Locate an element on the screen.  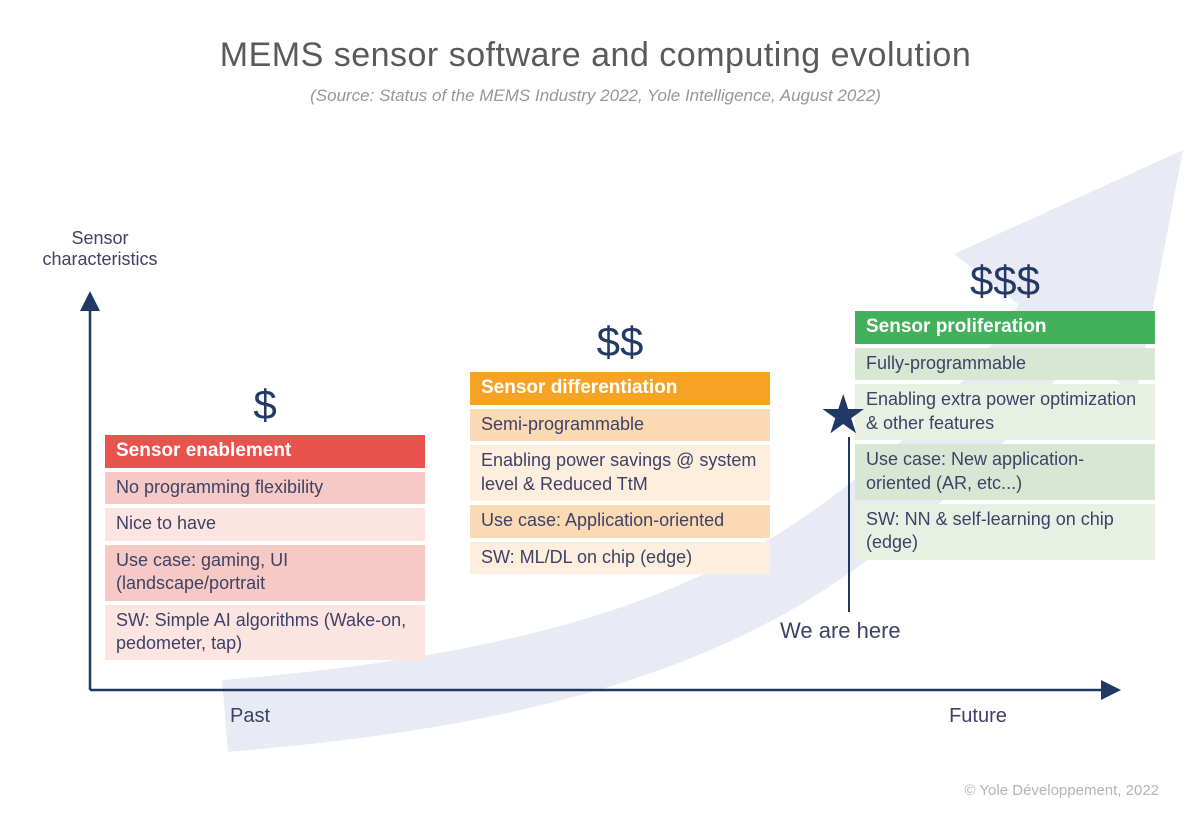
price-tag-3: $$$ is located at coordinates (1005, 280).